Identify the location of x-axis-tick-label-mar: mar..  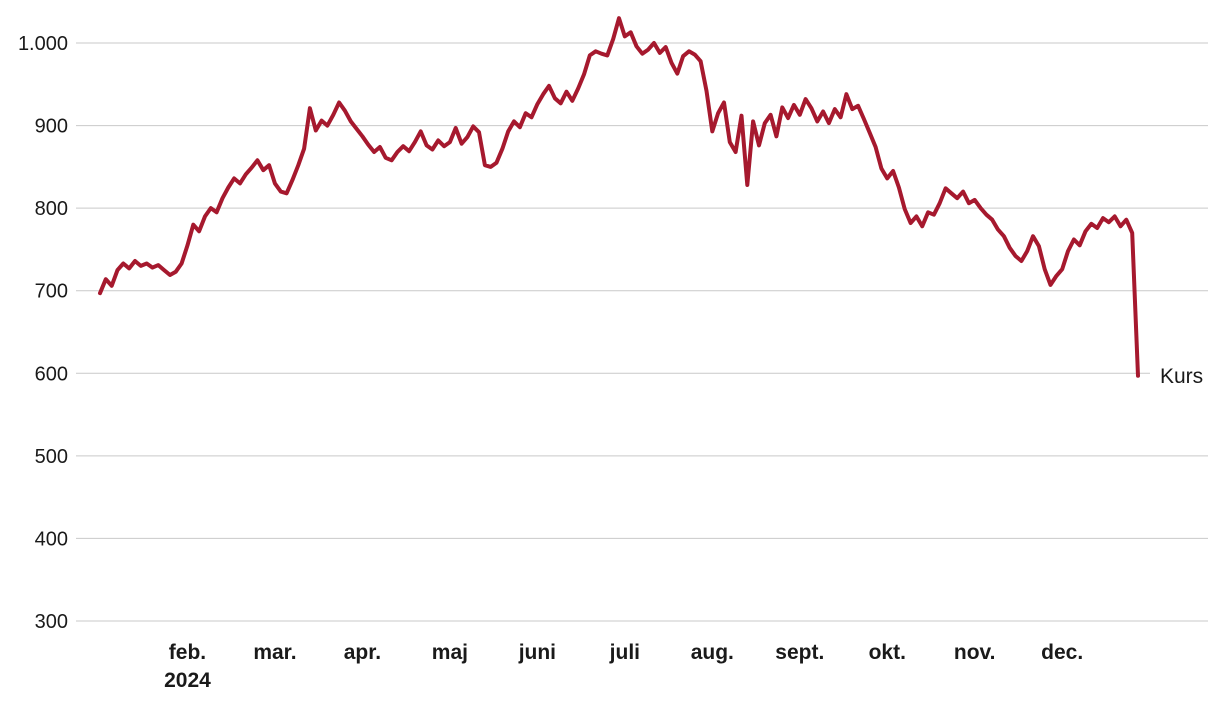
(274, 652).